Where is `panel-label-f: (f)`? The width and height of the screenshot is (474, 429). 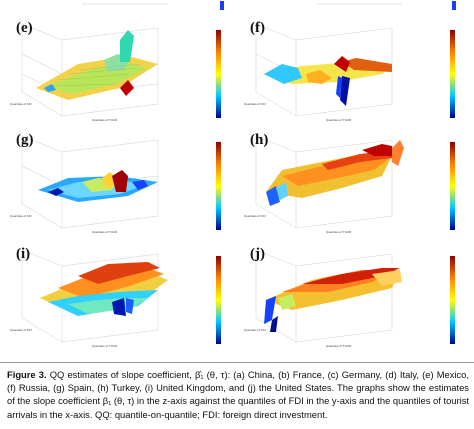
panel-label-f: (f) is located at coordinates (257, 28).